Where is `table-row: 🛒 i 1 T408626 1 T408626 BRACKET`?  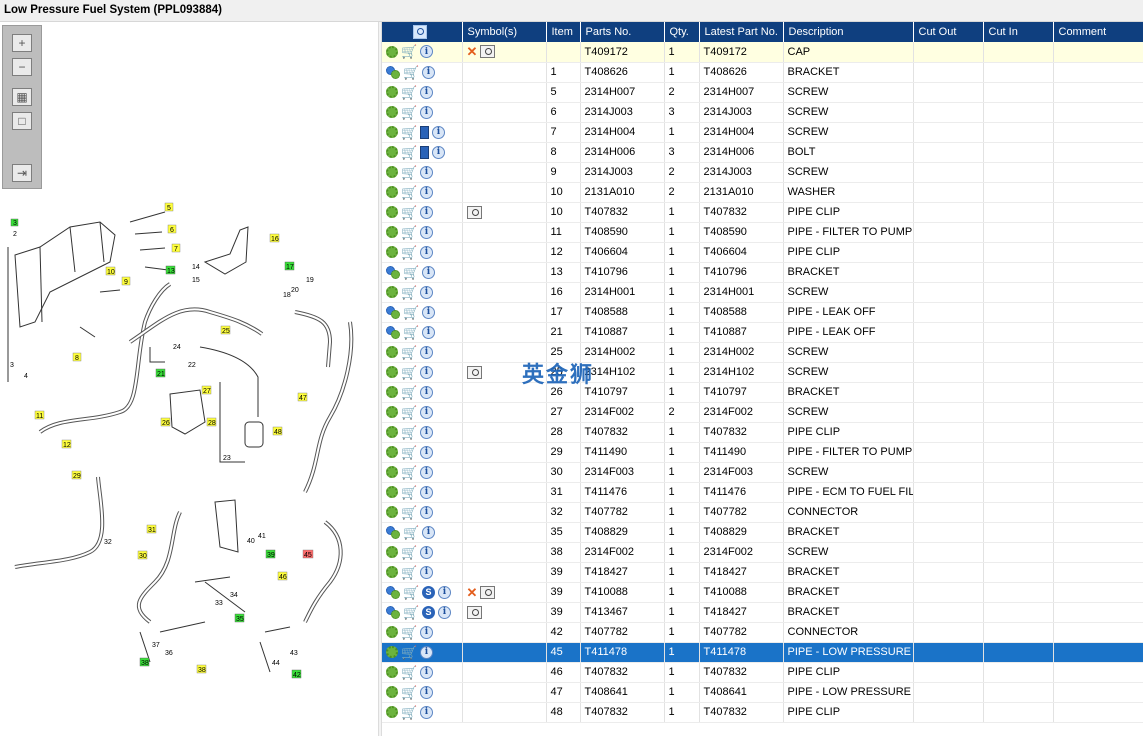
table-row: 🛒 i 1 T408626 1 T408626 BRACKET is located at coordinates (762, 72).